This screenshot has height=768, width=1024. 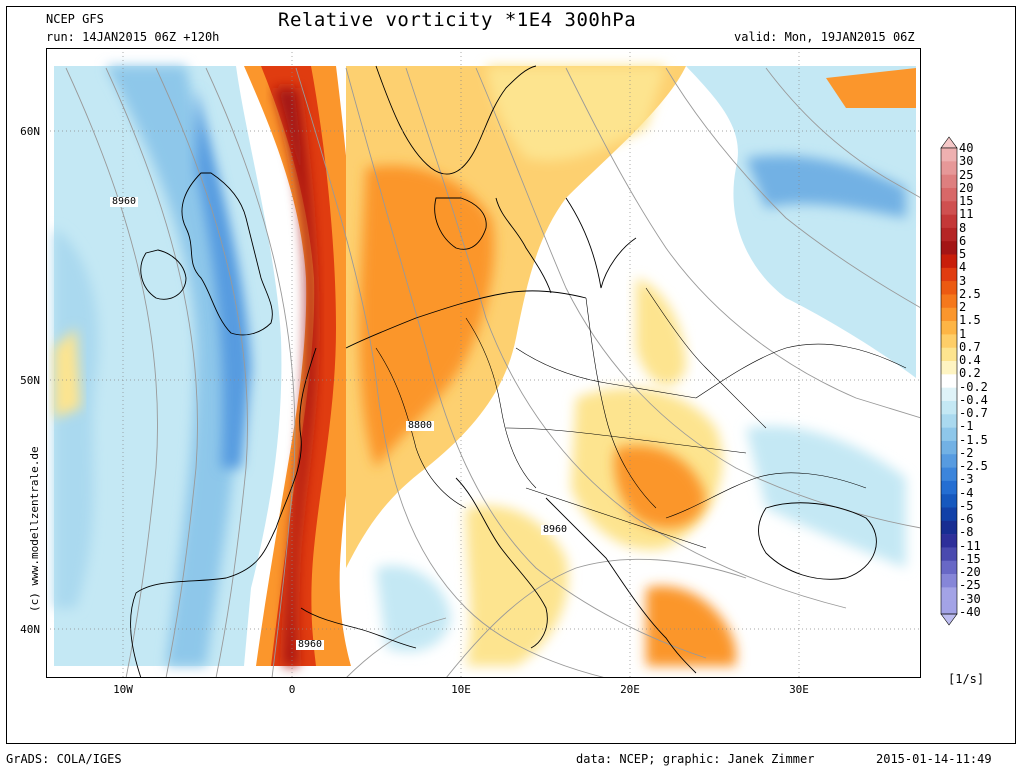 What do you see at coordinates (966, 214) in the screenshot?
I see `colorbar-label: 11` at bounding box center [966, 214].